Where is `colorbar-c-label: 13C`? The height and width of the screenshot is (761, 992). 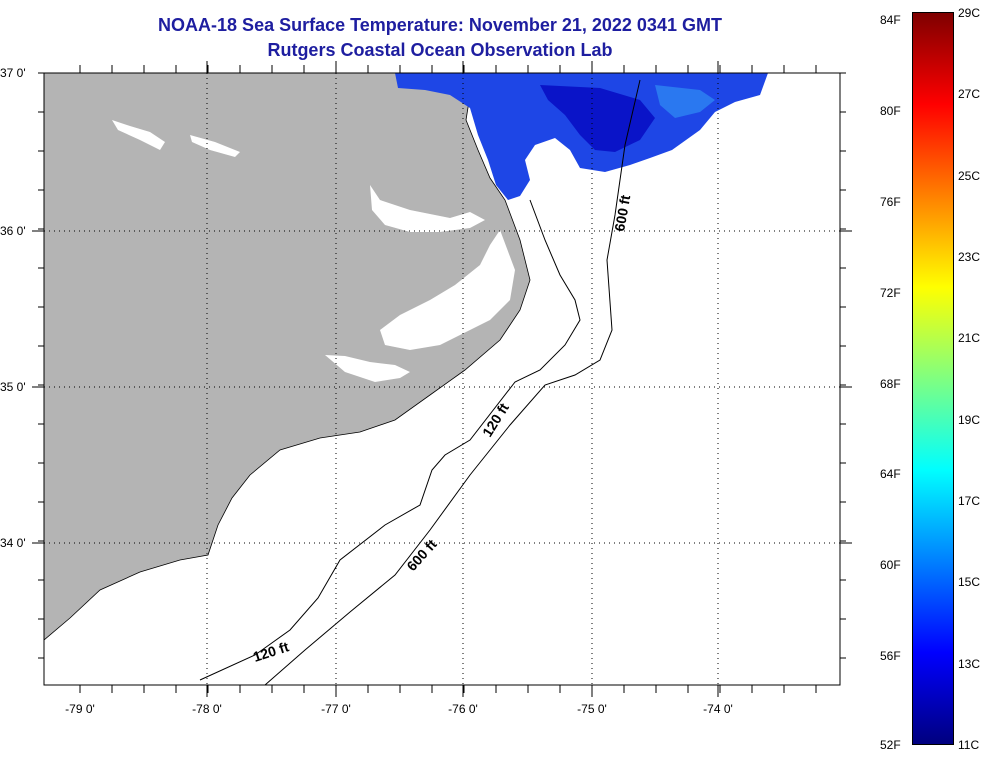
colorbar-c-label: 13C is located at coordinates (969, 664).